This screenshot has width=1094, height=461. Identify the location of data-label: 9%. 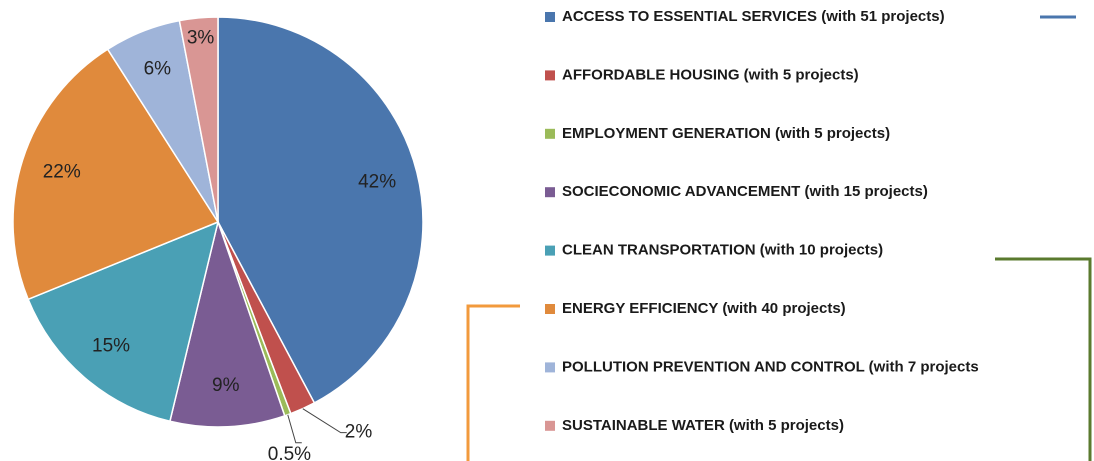
(226, 385).